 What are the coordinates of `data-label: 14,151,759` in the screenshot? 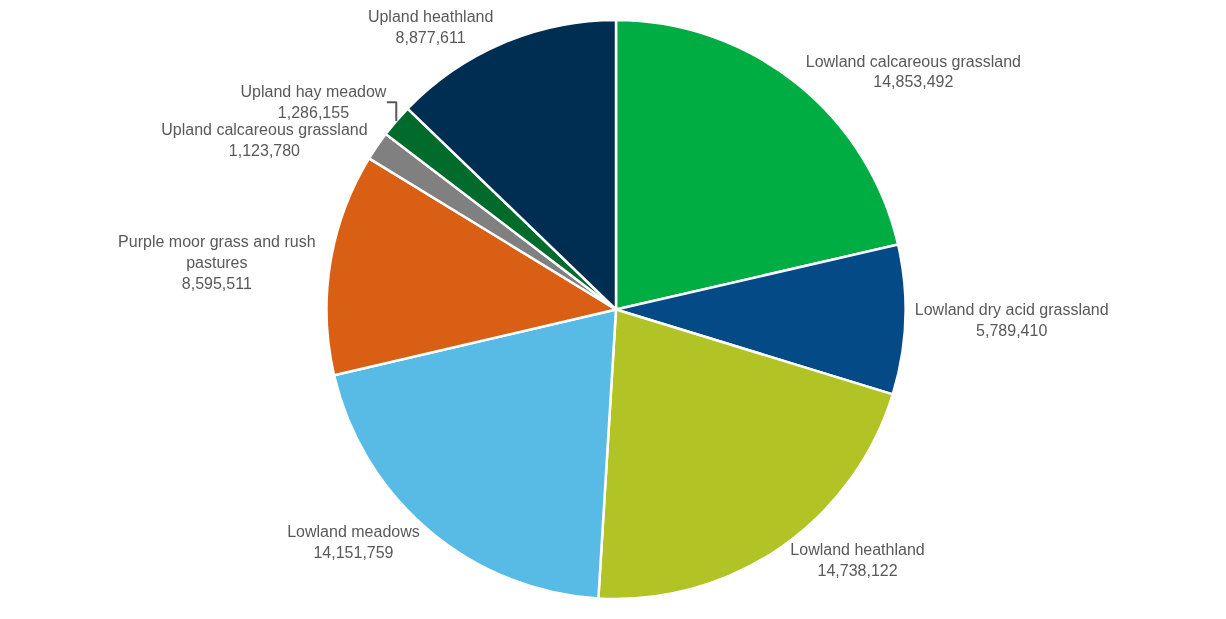 It's located at (353, 552).